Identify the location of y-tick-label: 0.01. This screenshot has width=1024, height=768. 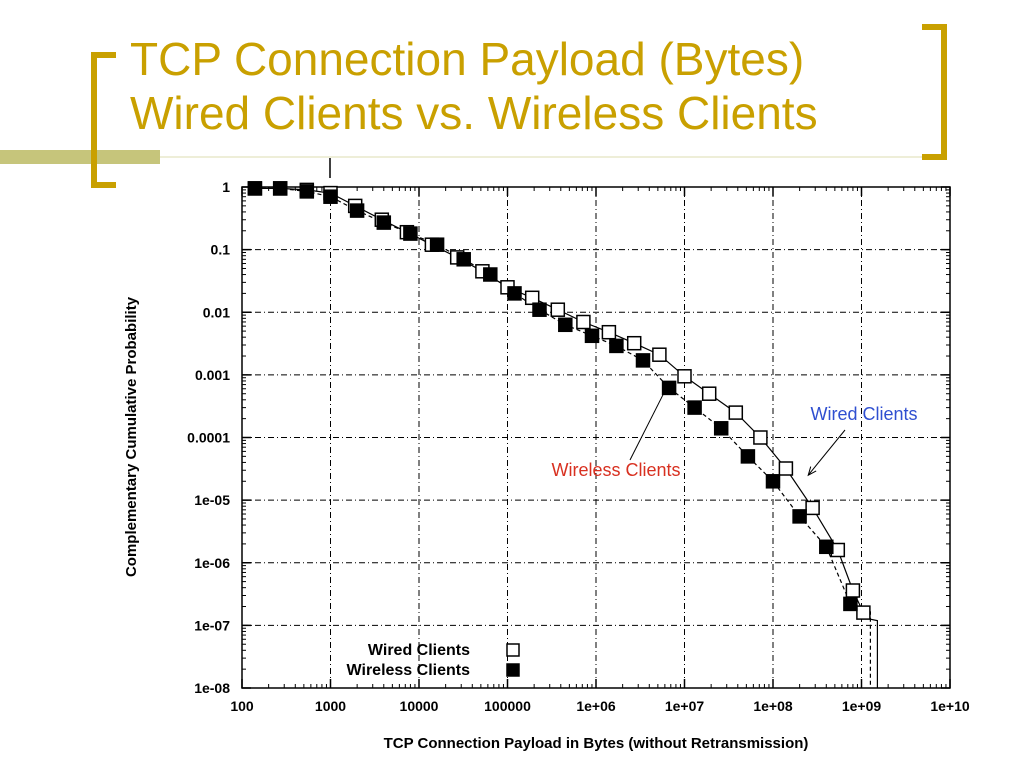
(216, 312).